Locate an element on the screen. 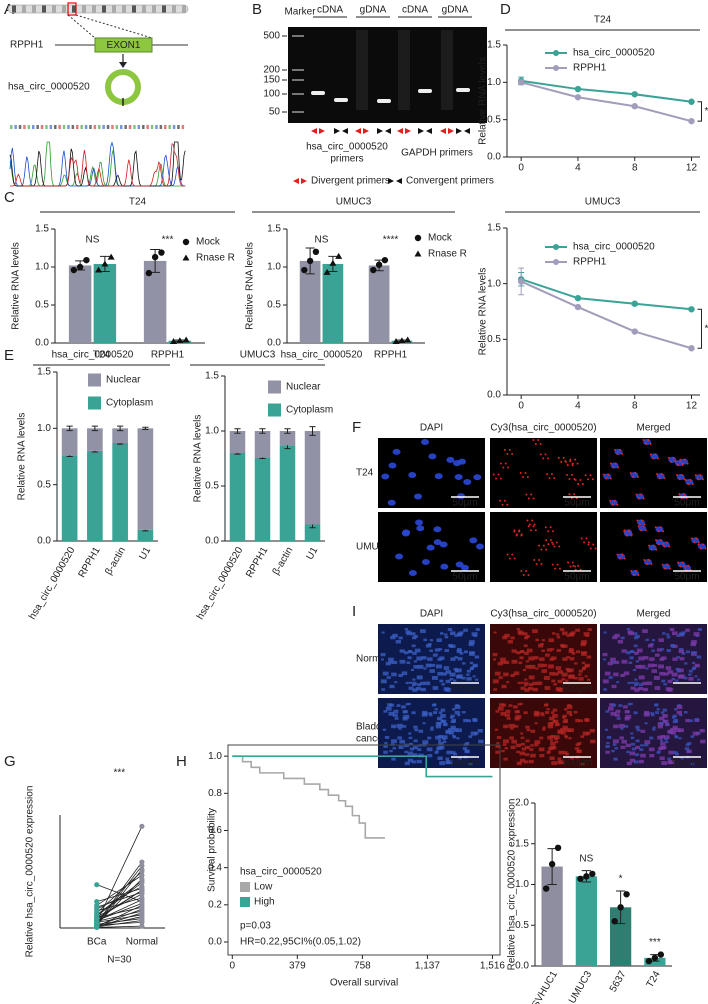 The height and width of the screenshot is (1004, 708). pair-line is located at coordinates (119, 904).